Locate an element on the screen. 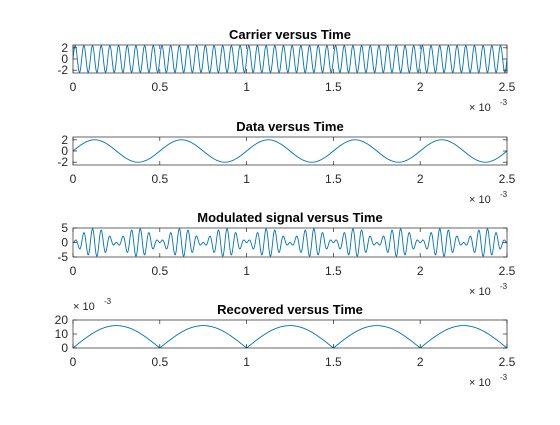 This screenshot has width=560, height=425. y-tick-label: 5 is located at coordinates (64, 228).